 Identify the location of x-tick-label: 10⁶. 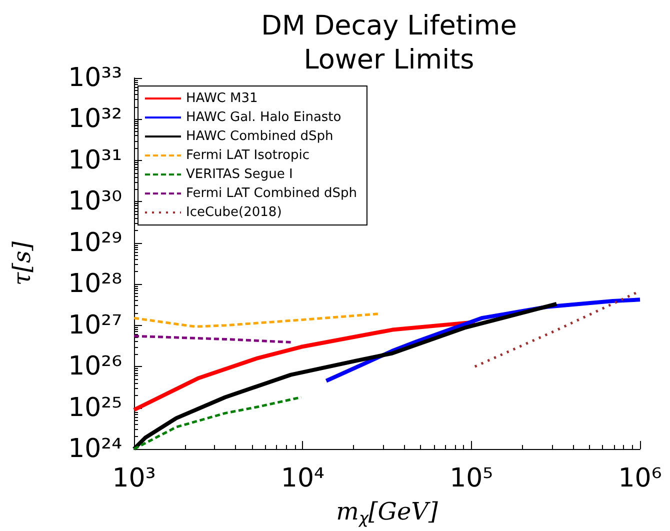
(640, 479).